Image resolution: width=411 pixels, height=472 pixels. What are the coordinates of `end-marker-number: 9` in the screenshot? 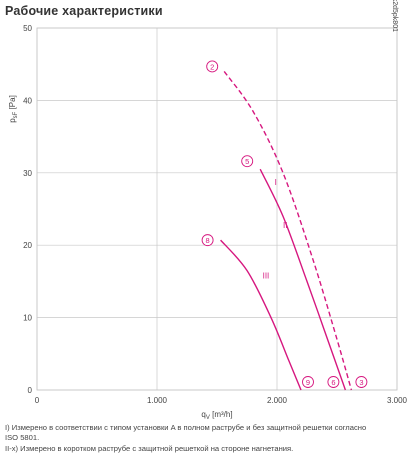 It's located at (308, 382).